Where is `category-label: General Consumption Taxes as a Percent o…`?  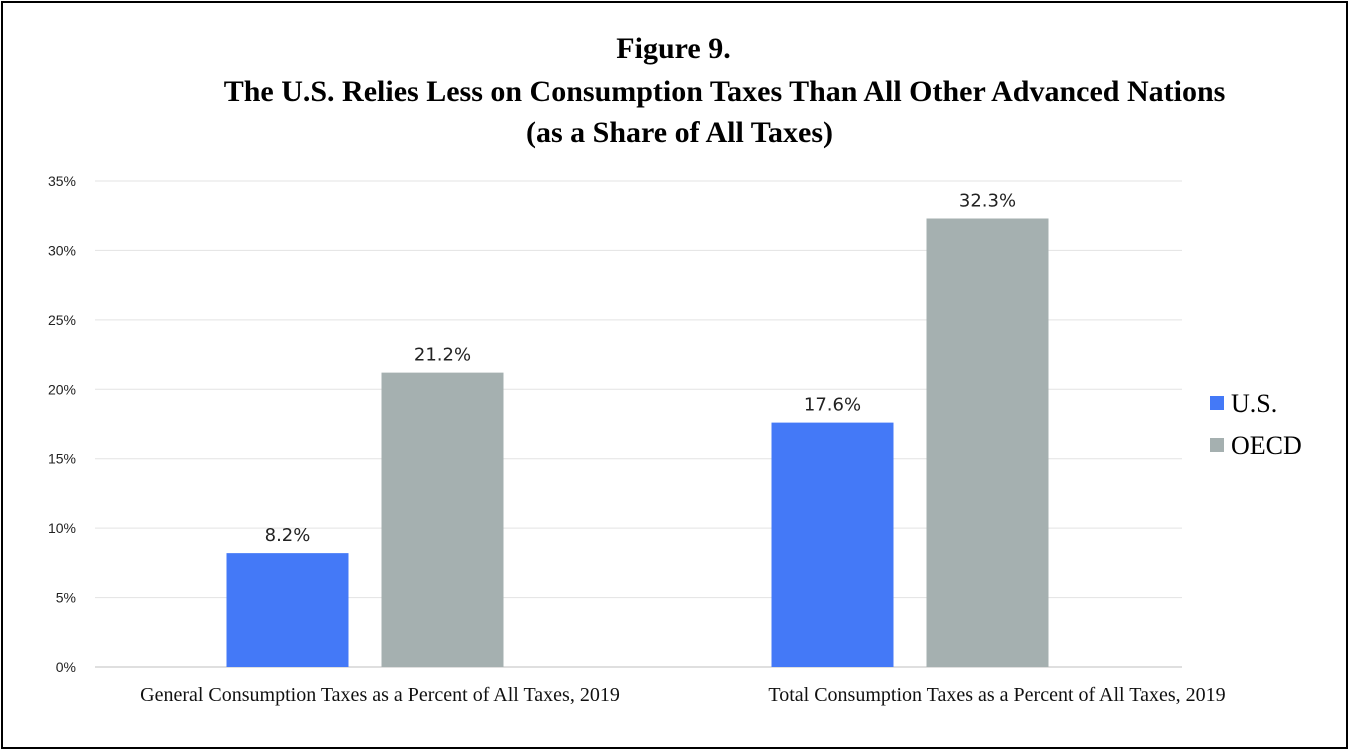 category-label: General Consumption Taxes as a Percent o… is located at coordinates (380, 695).